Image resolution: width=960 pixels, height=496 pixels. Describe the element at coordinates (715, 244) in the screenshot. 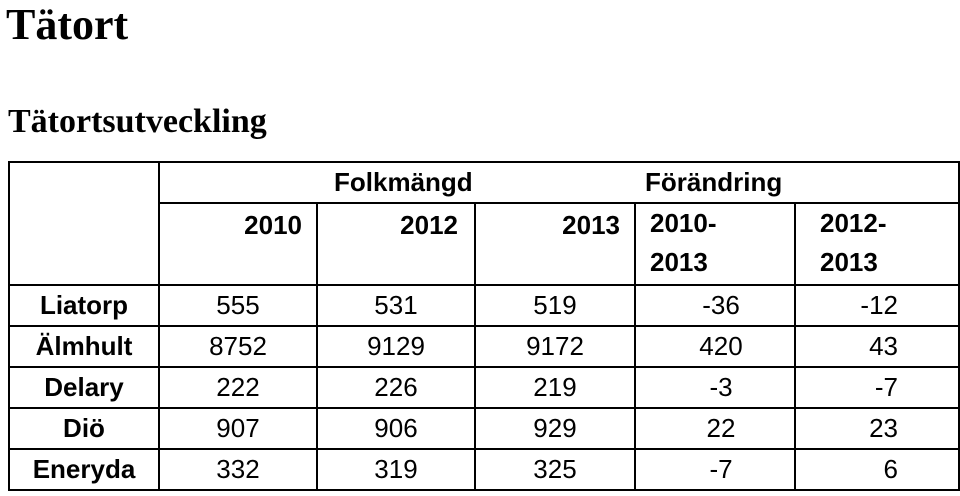

I see `year-header-2010-2013: 2010- 2013` at that location.